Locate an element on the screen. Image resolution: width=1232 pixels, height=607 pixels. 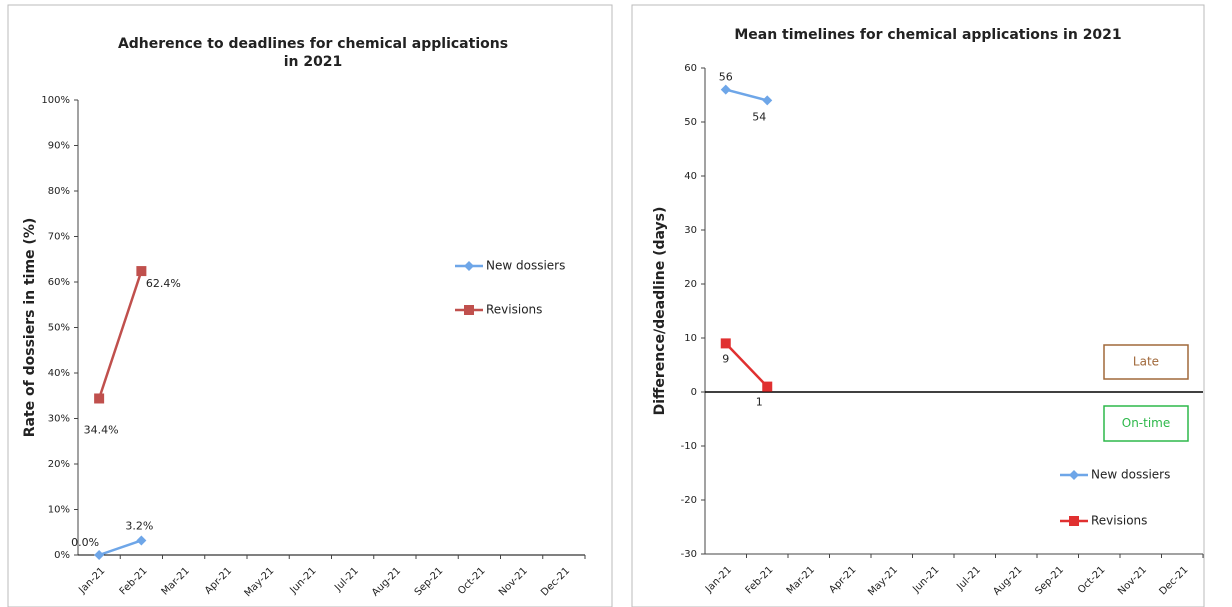
y-tick-label: 100% is located at coordinates (55, 100).